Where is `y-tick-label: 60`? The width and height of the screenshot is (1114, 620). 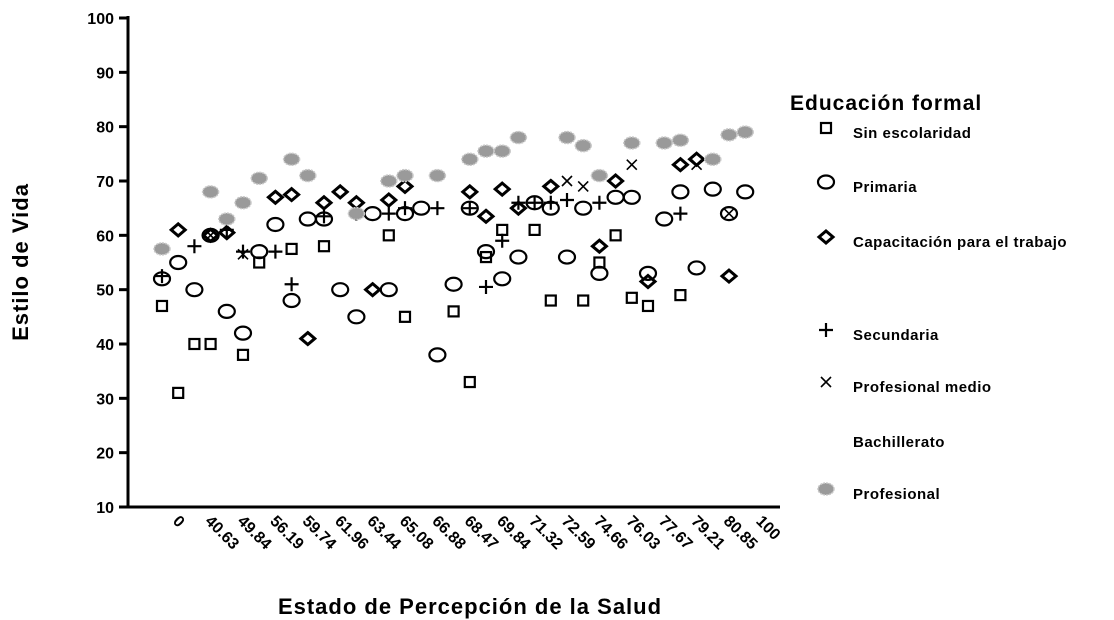
y-tick-label: 60 is located at coordinates (105, 236).